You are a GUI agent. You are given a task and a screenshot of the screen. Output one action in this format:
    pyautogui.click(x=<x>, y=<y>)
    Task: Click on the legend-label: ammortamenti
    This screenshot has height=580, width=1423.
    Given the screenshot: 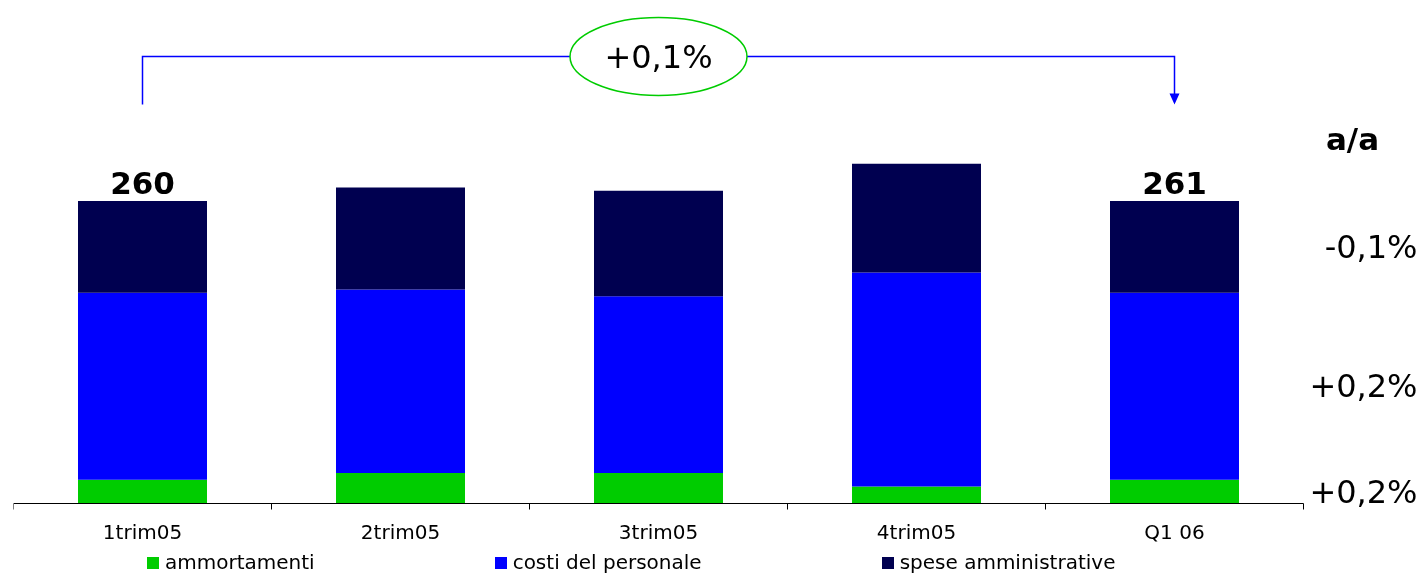 What is the action you would take?
    pyautogui.click(x=240, y=562)
    